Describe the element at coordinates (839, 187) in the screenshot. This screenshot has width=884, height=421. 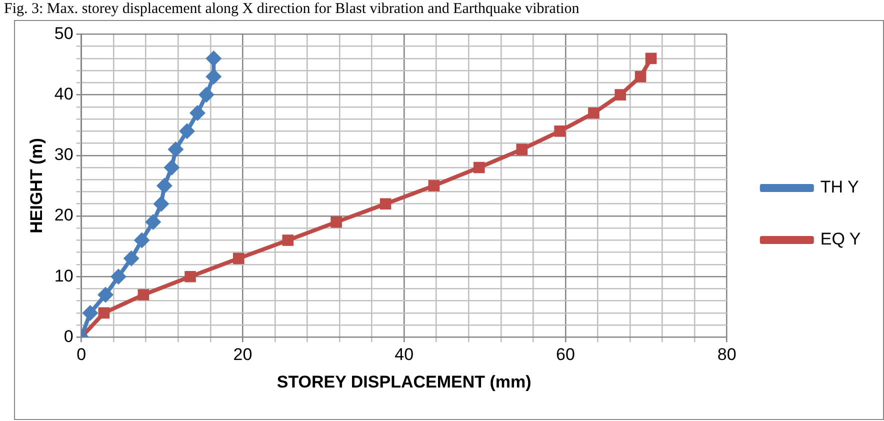
I see `legend-label: TH Y` at that location.